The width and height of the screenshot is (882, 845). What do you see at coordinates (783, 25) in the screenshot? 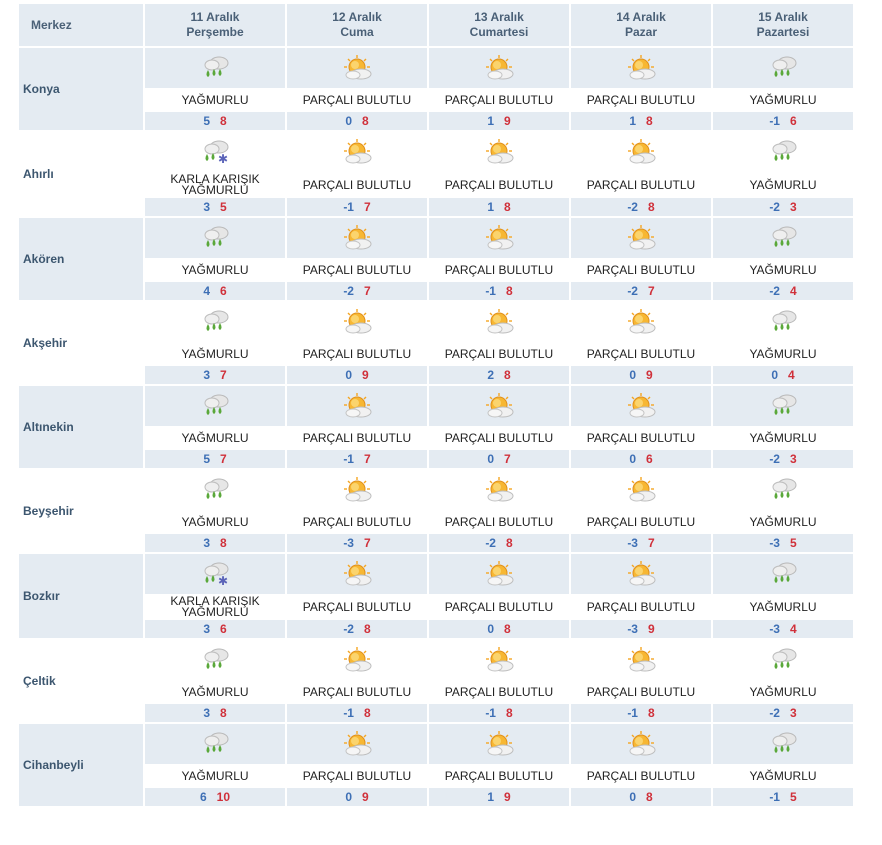
I see `day-header: 15 Aralık Pazartesi` at bounding box center [783, 25].